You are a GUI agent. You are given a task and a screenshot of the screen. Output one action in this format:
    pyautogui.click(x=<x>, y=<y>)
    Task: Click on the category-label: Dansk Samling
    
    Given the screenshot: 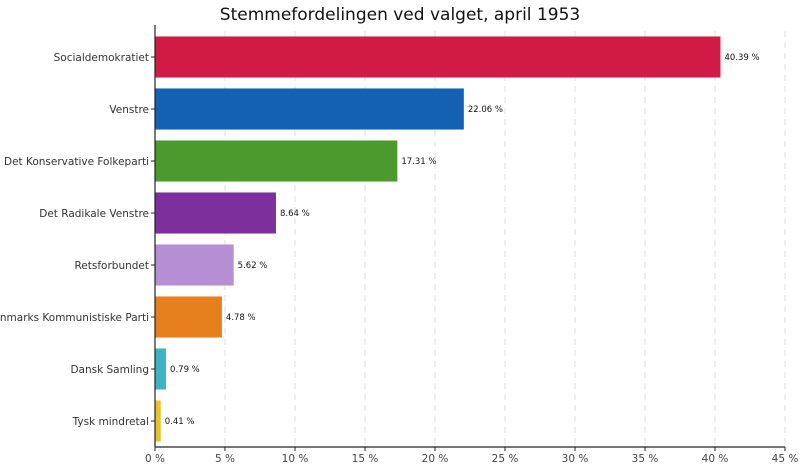 What is the action you would take?
    pyautogui.click(x=109, y=370)
    